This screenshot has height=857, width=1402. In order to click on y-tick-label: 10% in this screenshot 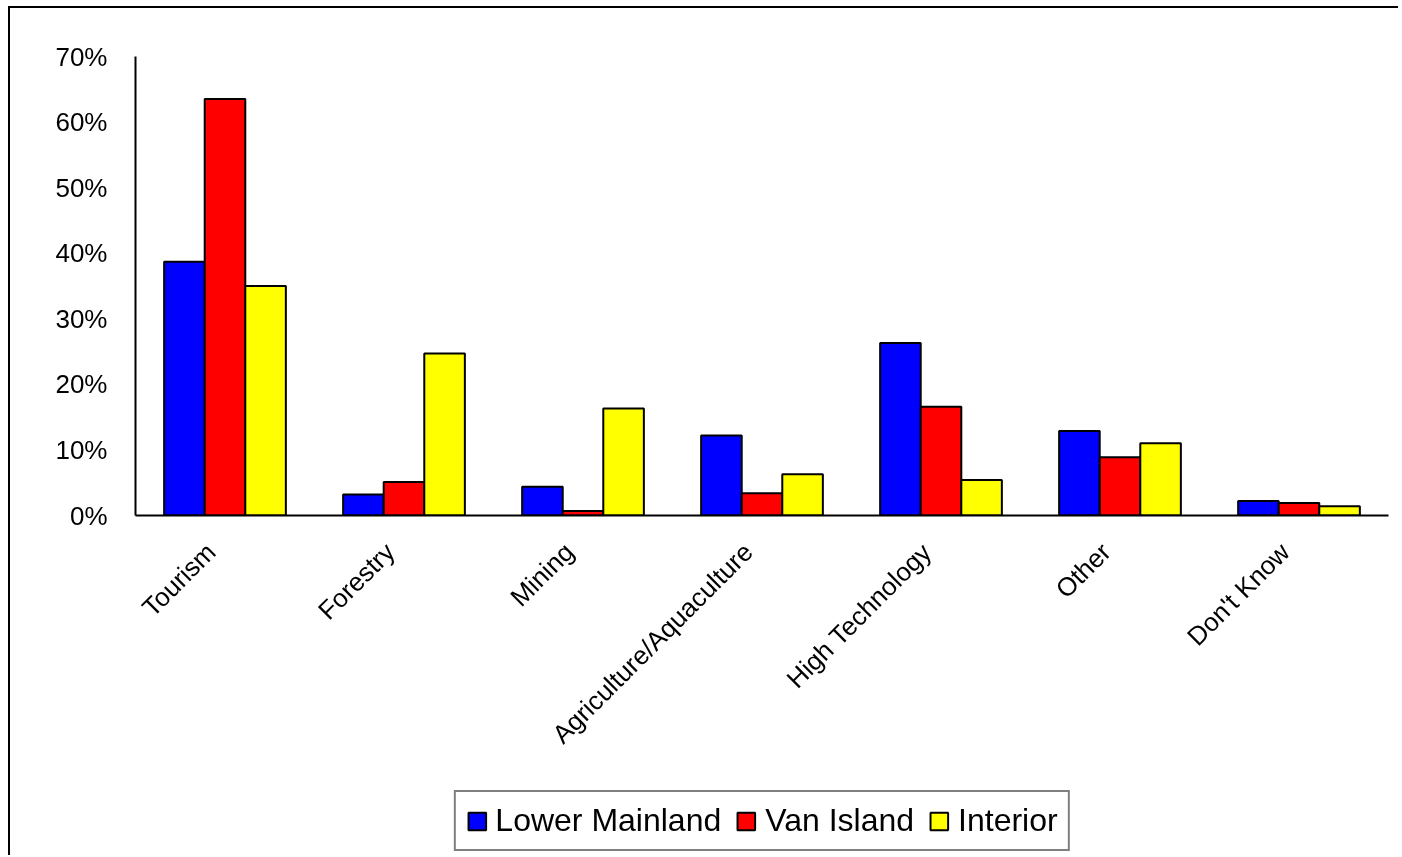, I will do `click(81, 449)`.